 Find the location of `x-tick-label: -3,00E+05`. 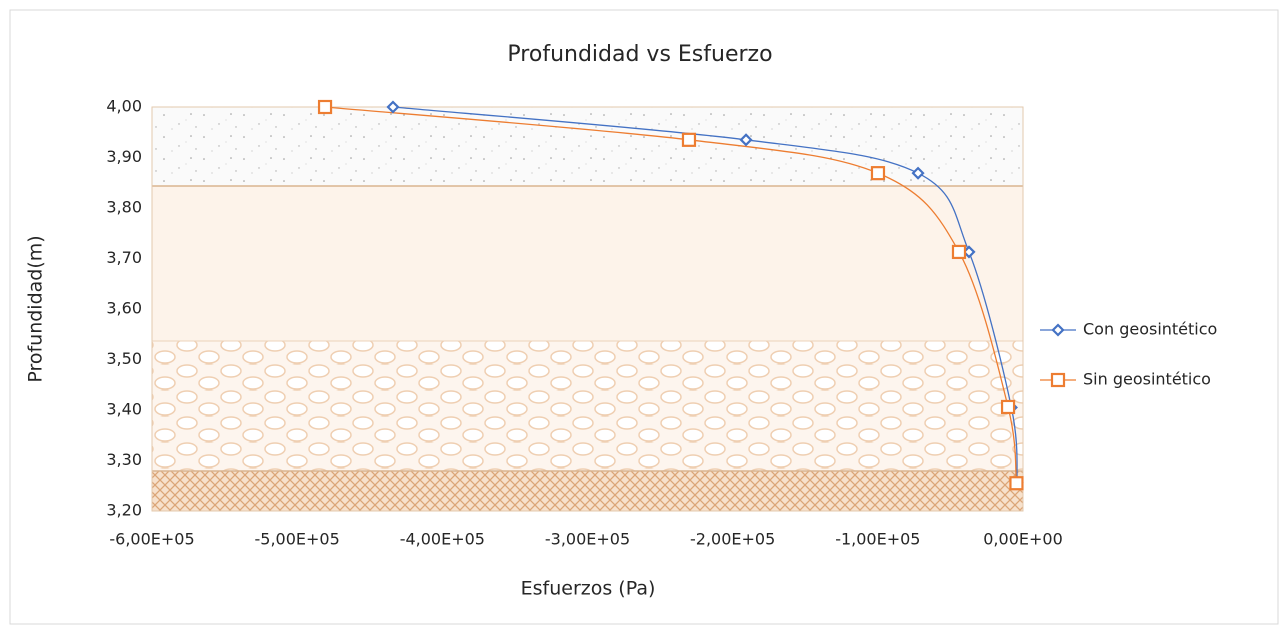

x-tick-label: -3,00E+05 is located at coordinates (587, 539).